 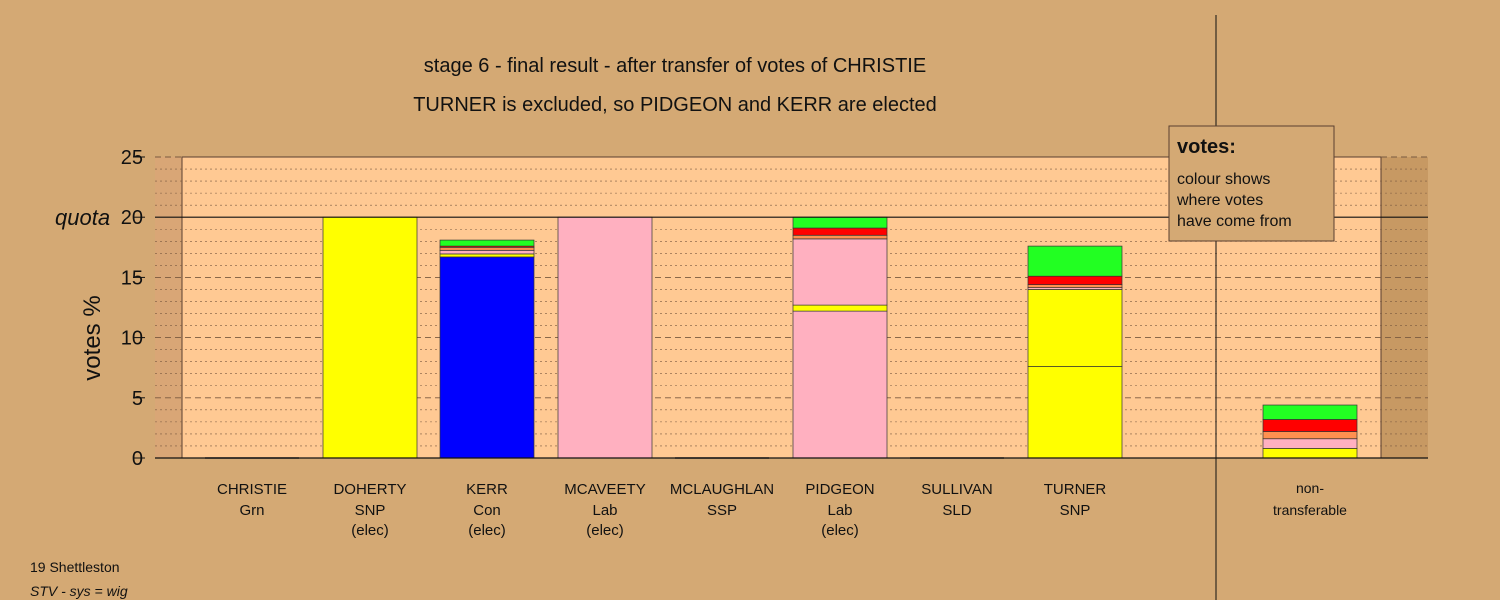 I want to click on candidate-name: CHRISTIE, so click(x=252, y=489).